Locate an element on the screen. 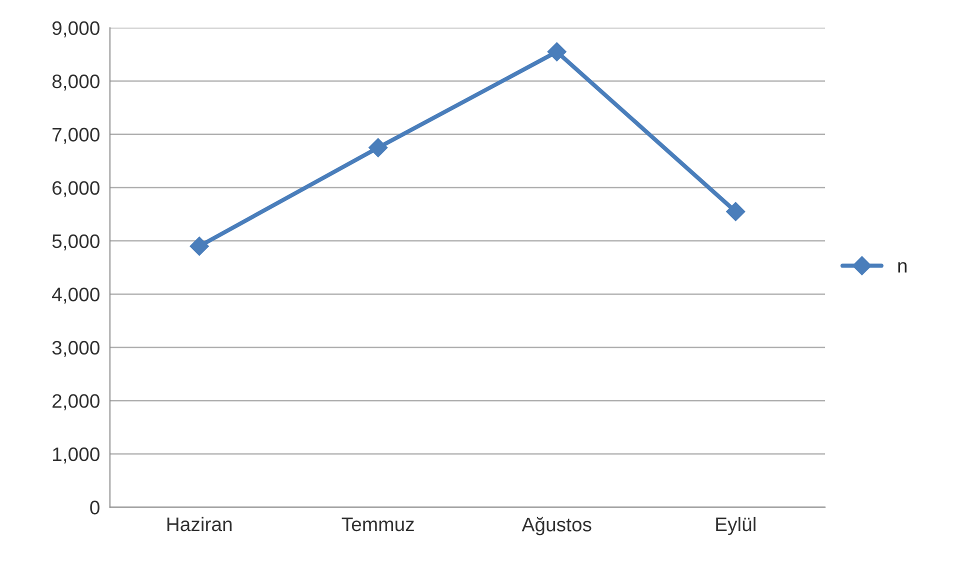  y-tick-label: 7,000 is located at coordinates (76, 136).